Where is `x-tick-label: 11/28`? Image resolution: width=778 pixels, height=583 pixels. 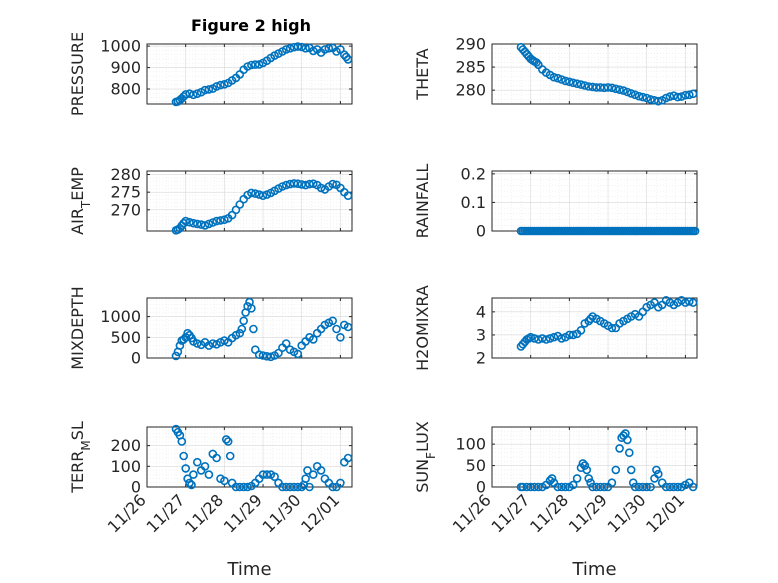
x-tick-label: 11/28 is located at coordinates (549, 513).